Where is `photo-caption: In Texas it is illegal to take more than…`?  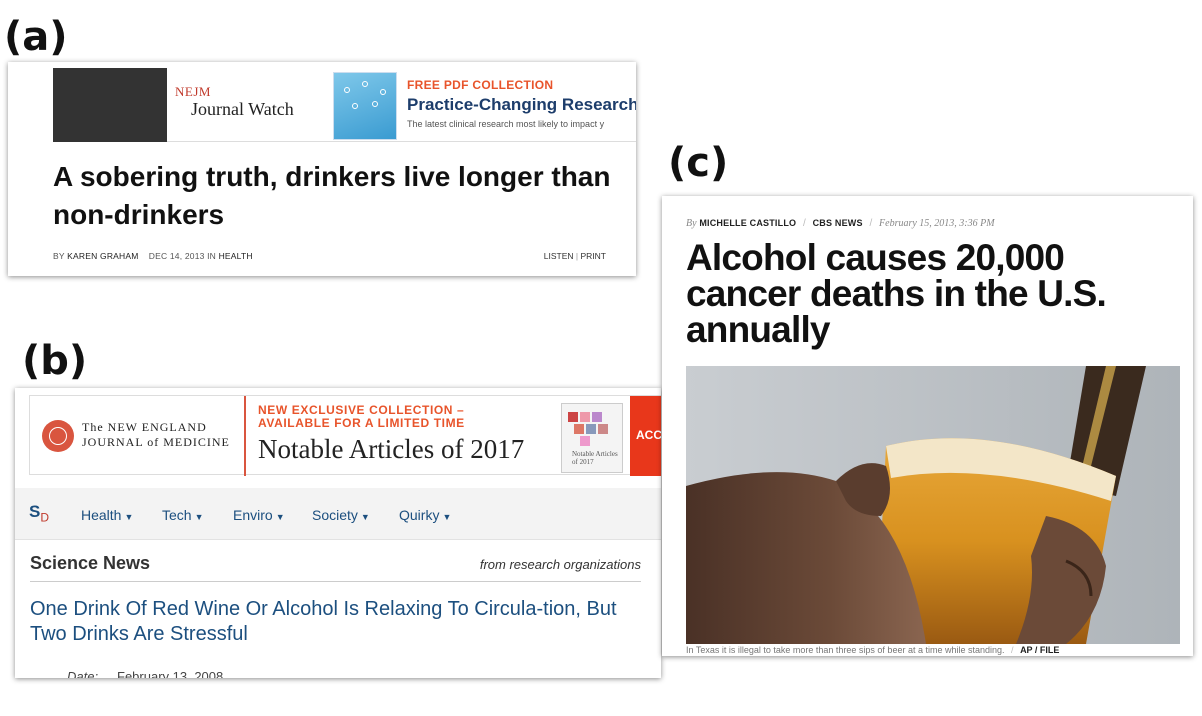 photo-caption: In Texas it is illegal to take more than… is located at coordinates (873, 650).